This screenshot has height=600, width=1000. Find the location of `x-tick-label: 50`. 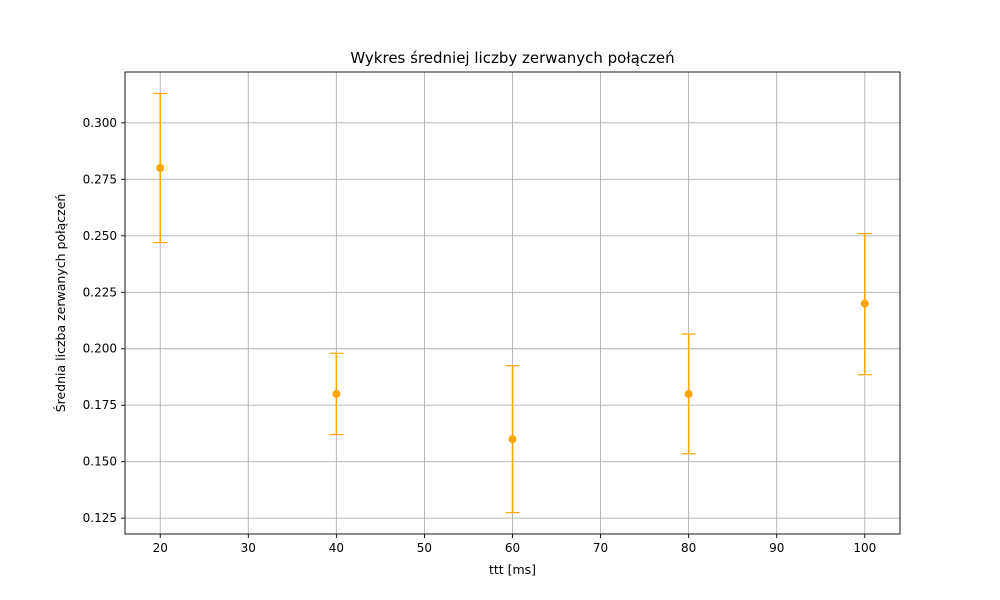

x-tick-label: 50 is located at coordinates (424, 548).